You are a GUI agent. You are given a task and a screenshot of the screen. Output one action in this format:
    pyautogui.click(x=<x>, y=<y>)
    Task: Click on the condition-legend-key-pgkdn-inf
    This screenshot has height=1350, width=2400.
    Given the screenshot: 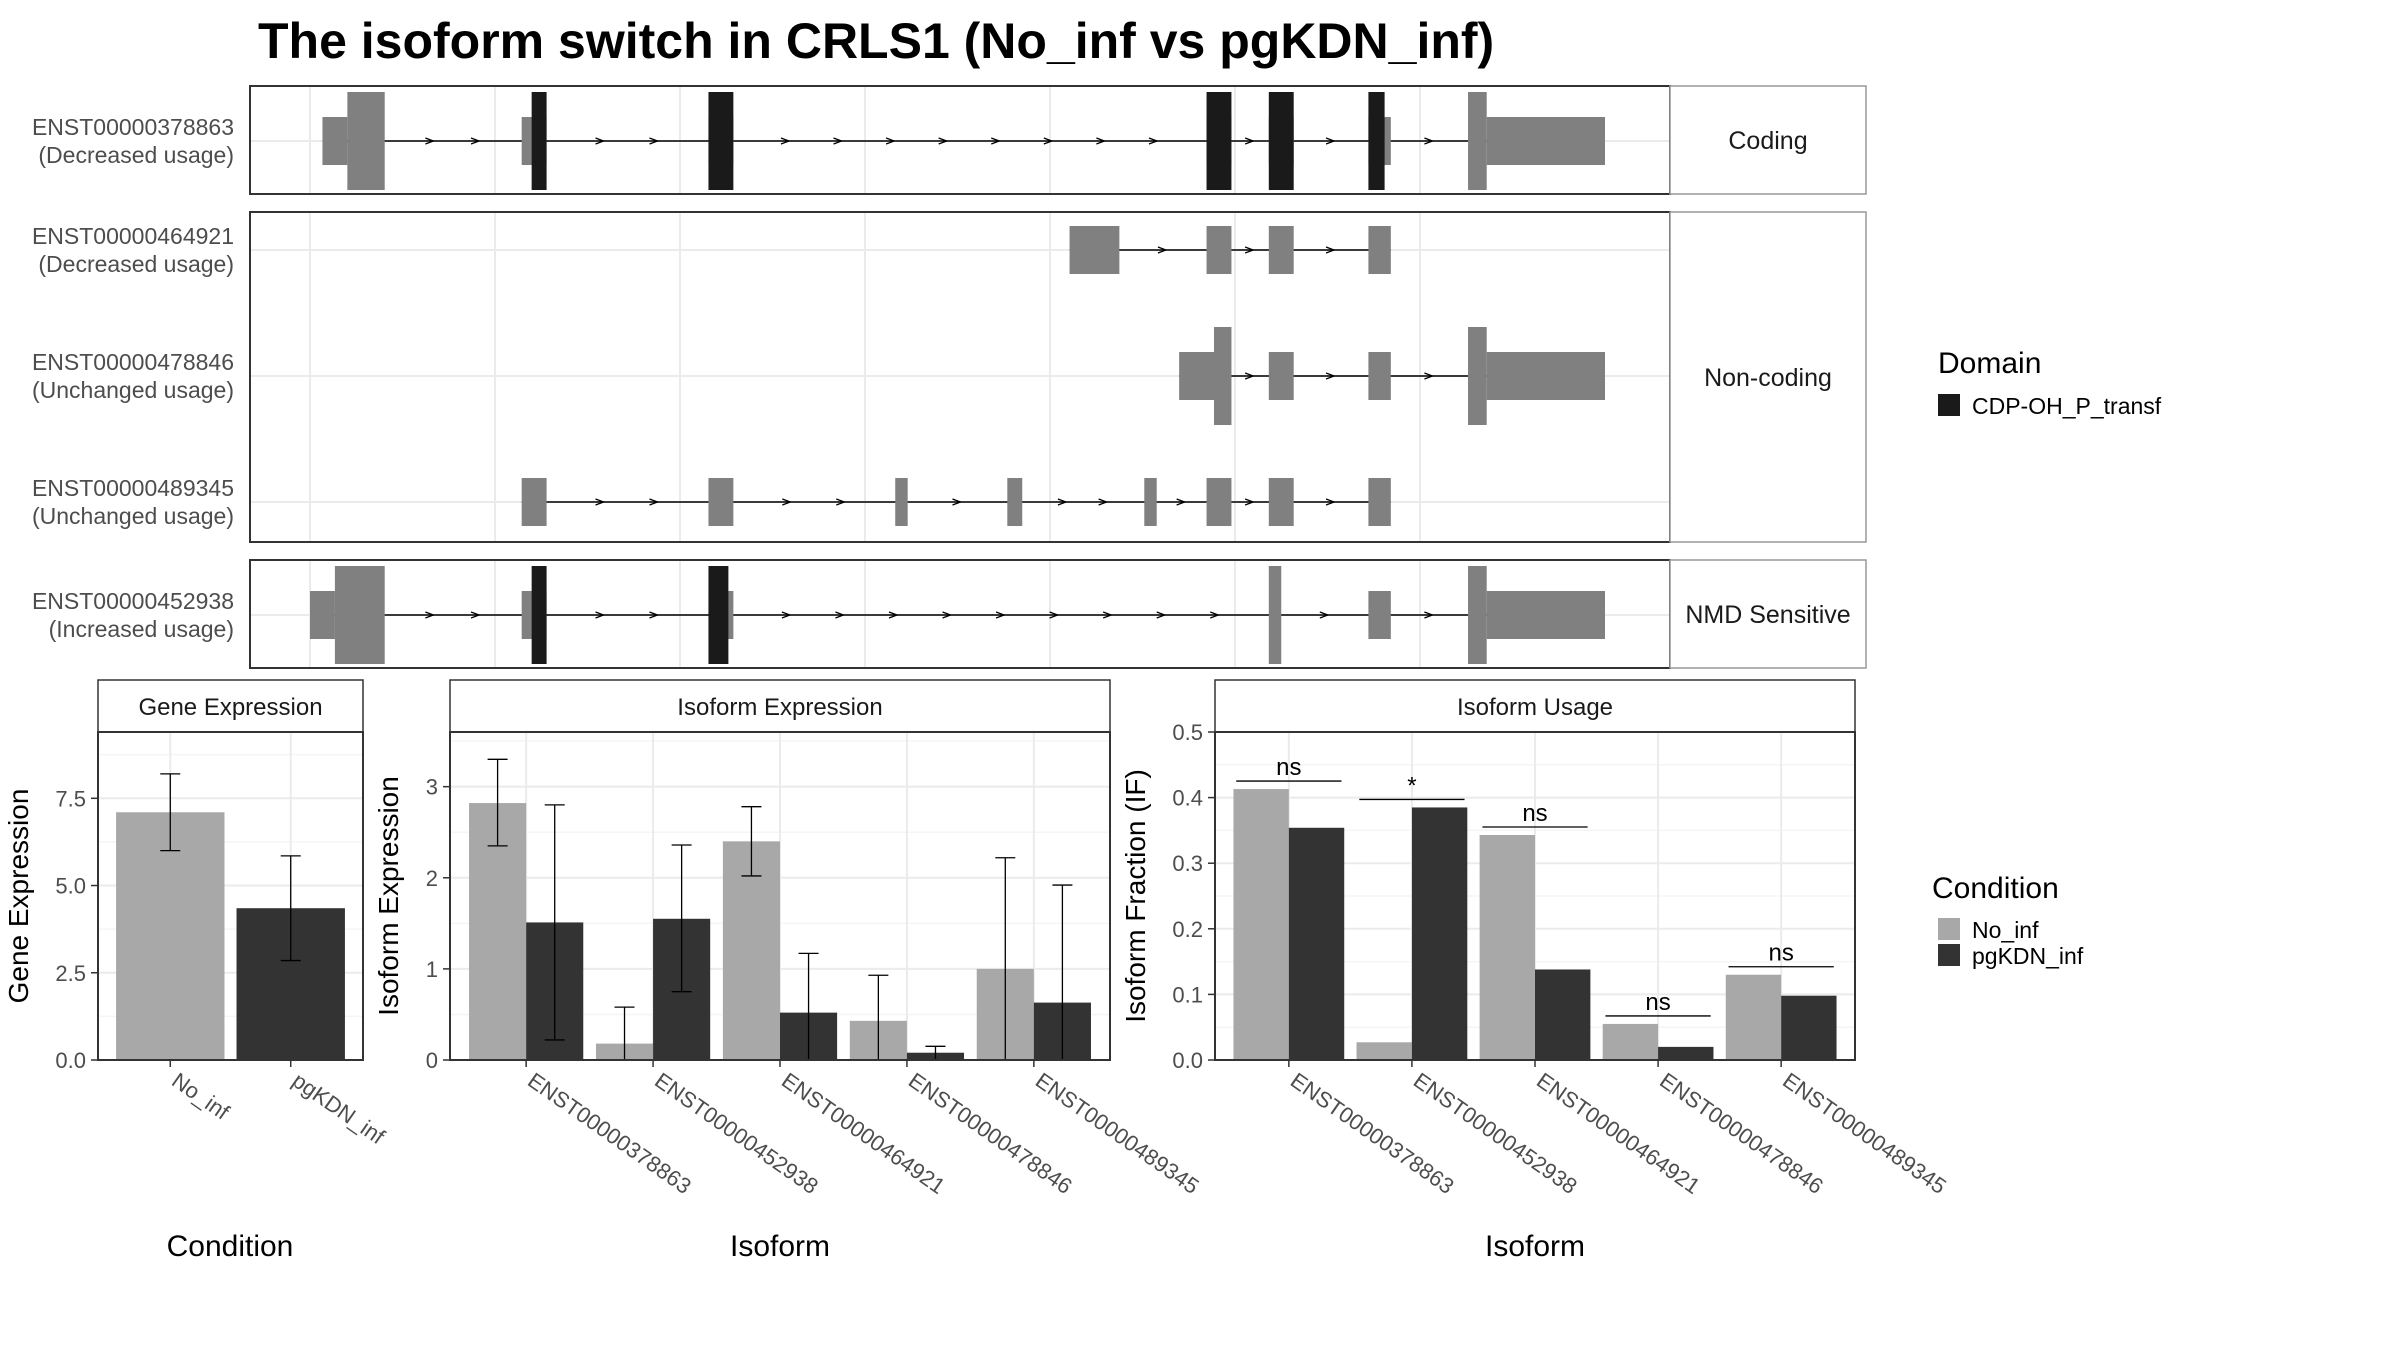 What is the action you would take?
    pyautogui.click(x=1949, y=955)
    